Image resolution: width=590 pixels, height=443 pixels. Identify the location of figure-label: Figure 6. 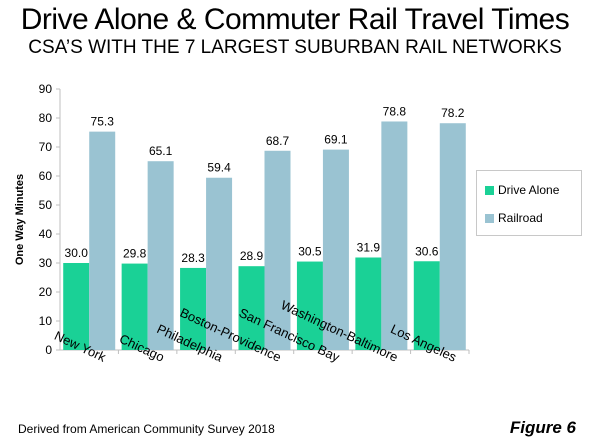
(542, 427).